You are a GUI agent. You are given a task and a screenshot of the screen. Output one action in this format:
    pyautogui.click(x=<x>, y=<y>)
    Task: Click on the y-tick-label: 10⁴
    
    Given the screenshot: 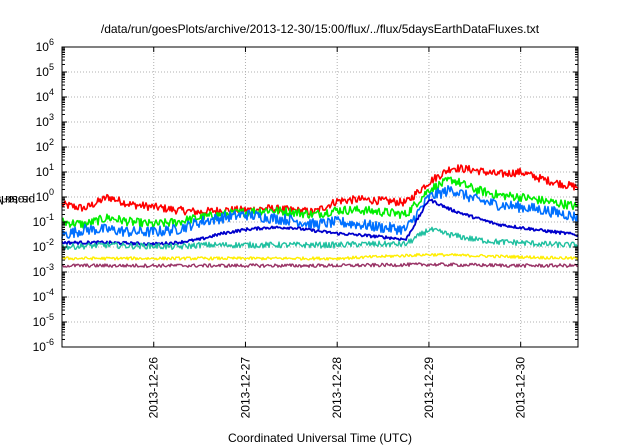 What is the action you would take?
    pyautogui.click(x=45, y=95)
    